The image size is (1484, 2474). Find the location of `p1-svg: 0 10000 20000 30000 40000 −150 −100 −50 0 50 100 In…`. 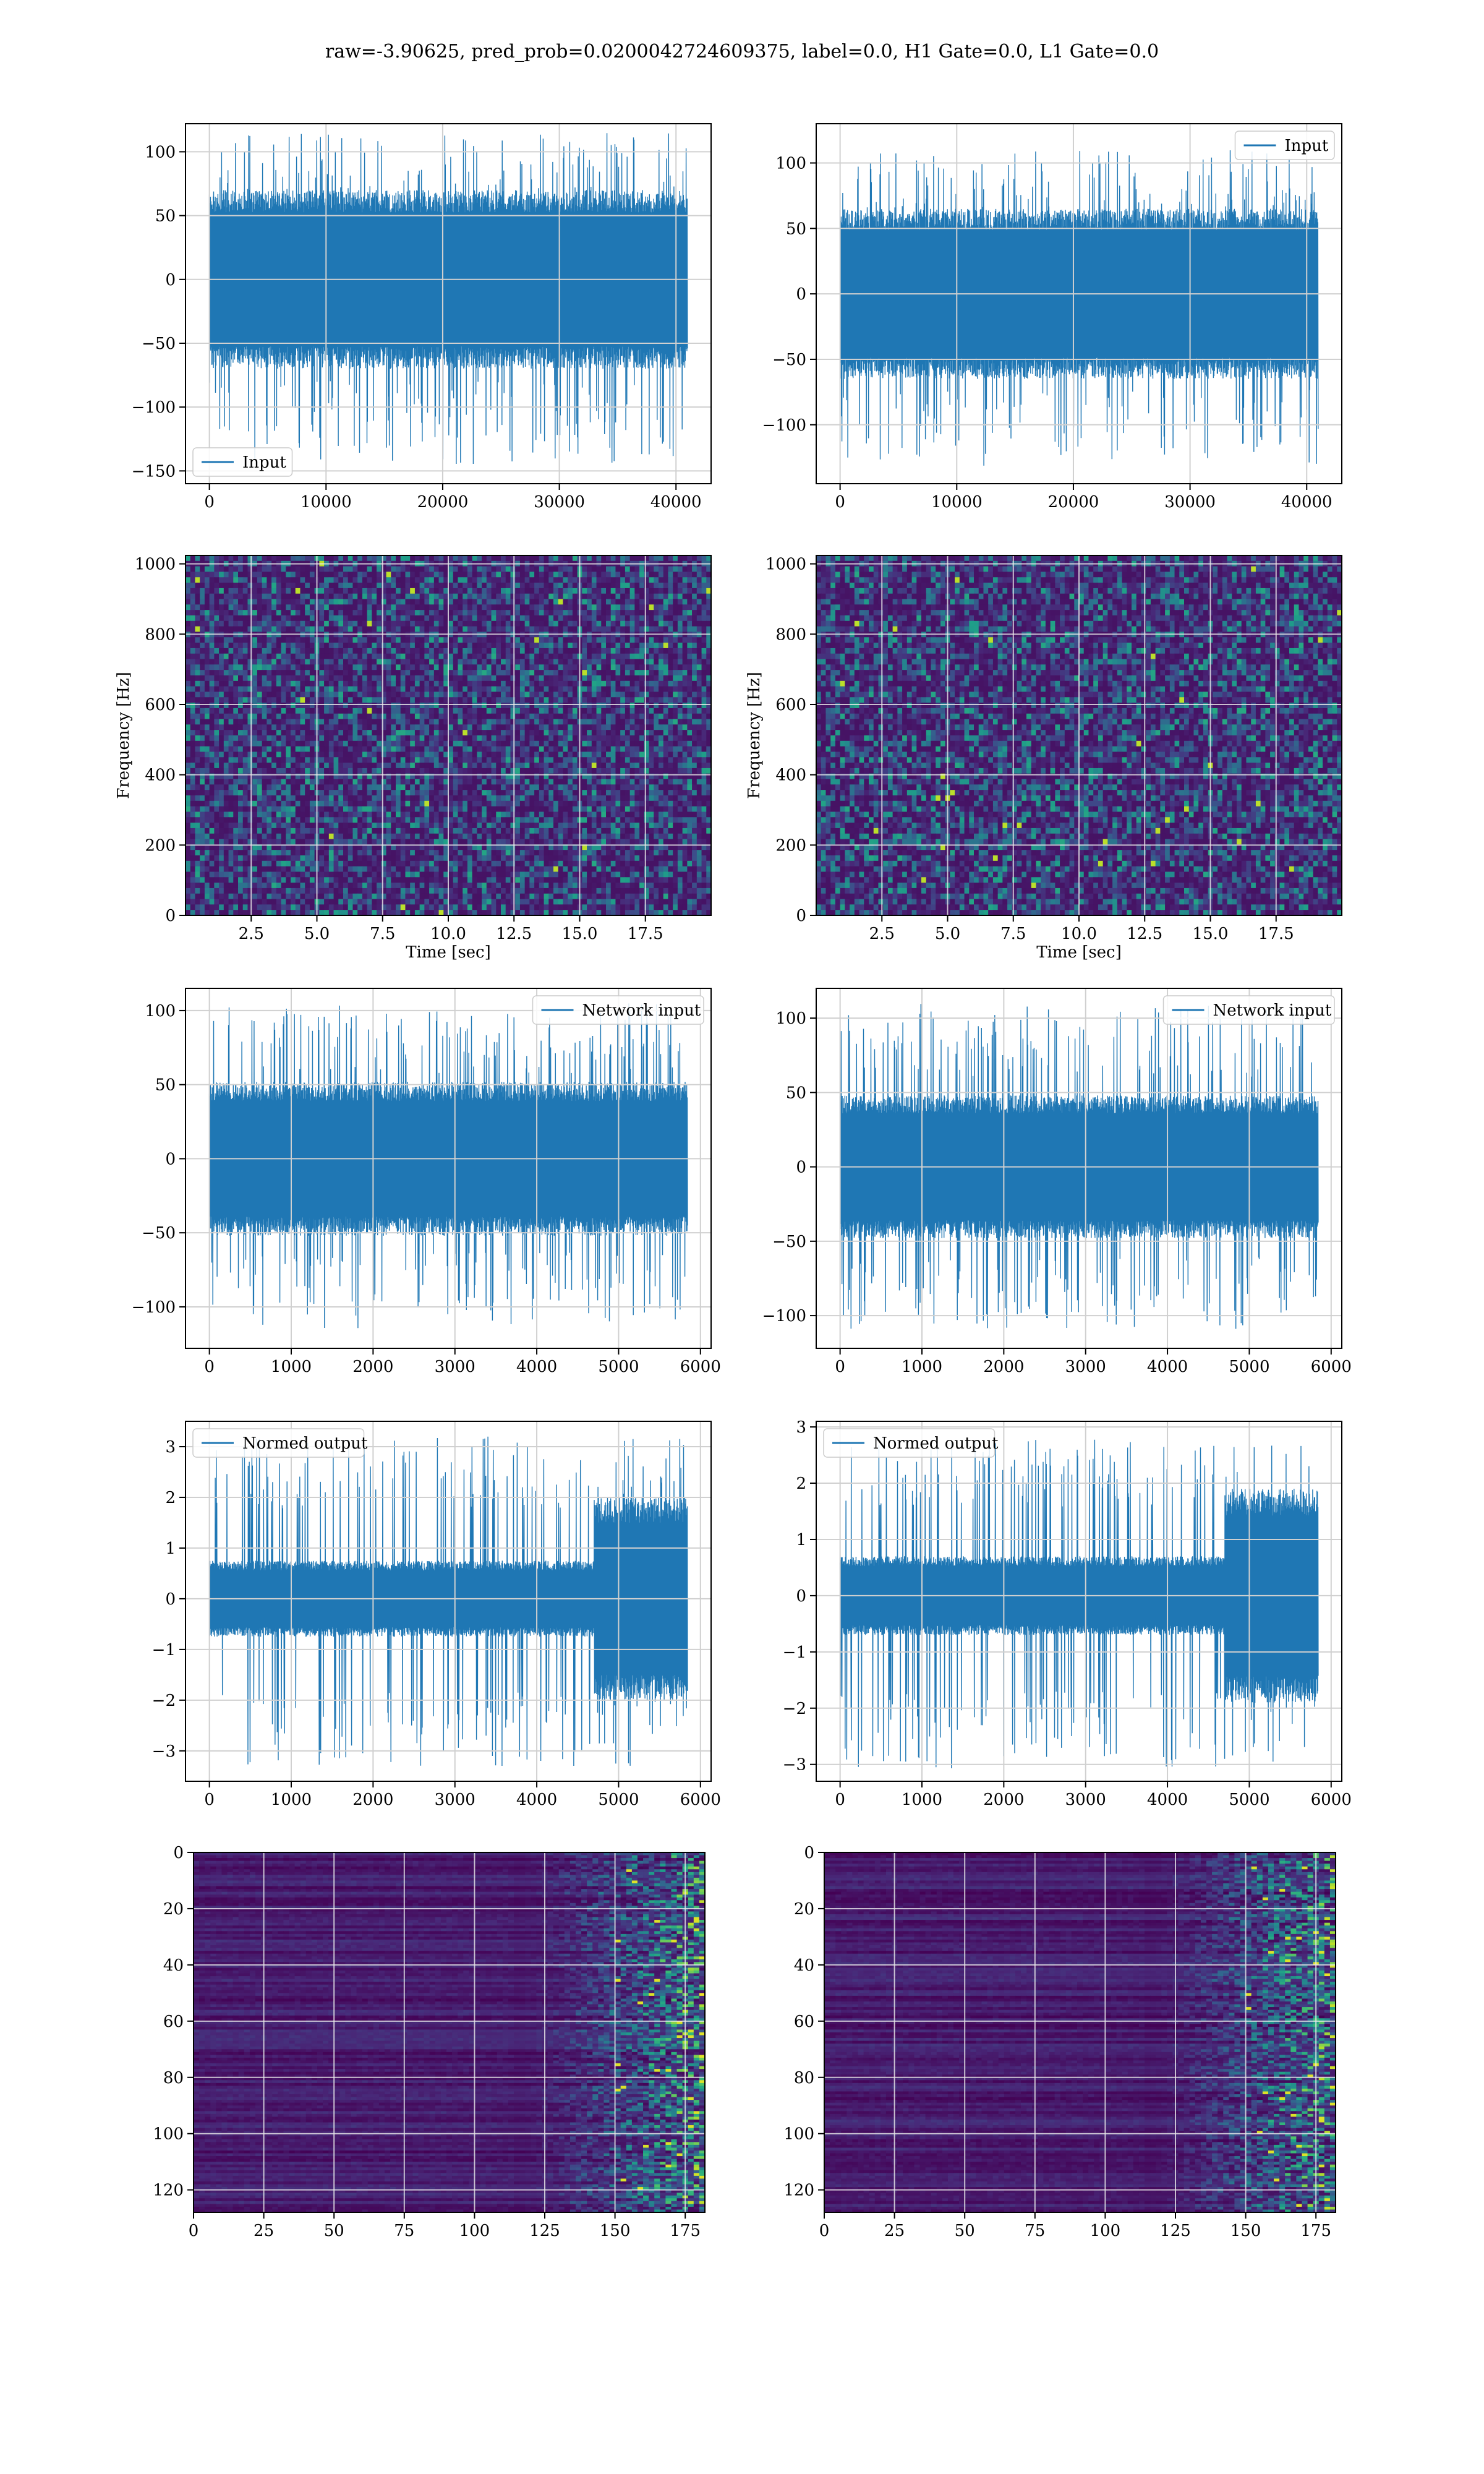

p1-svg: 0 10000 20000 30000 40000 −150 −100 −50 0 50 100 In… is located at coordinates (422, 317).